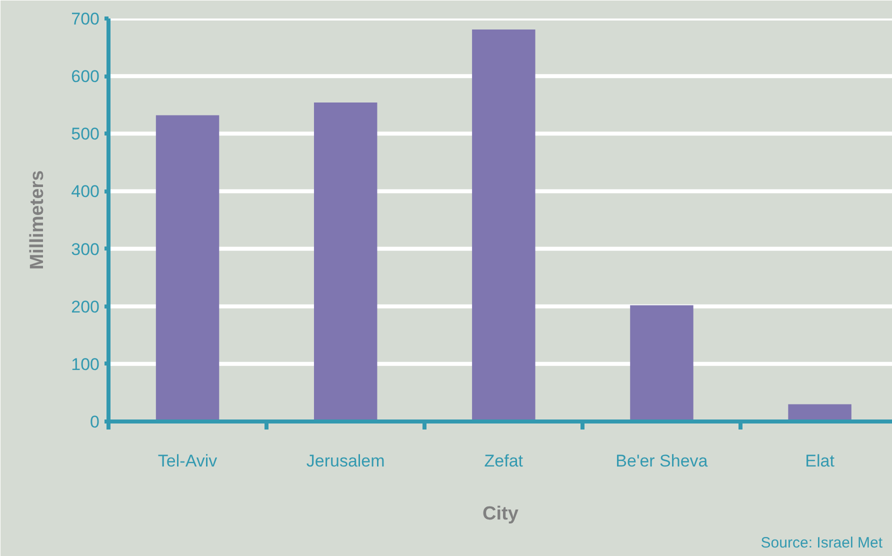  What do you see at coordinates (504, 461) in the screenshot?
I see `x-tick-label: Zefat` at bounding box center [504, 461].